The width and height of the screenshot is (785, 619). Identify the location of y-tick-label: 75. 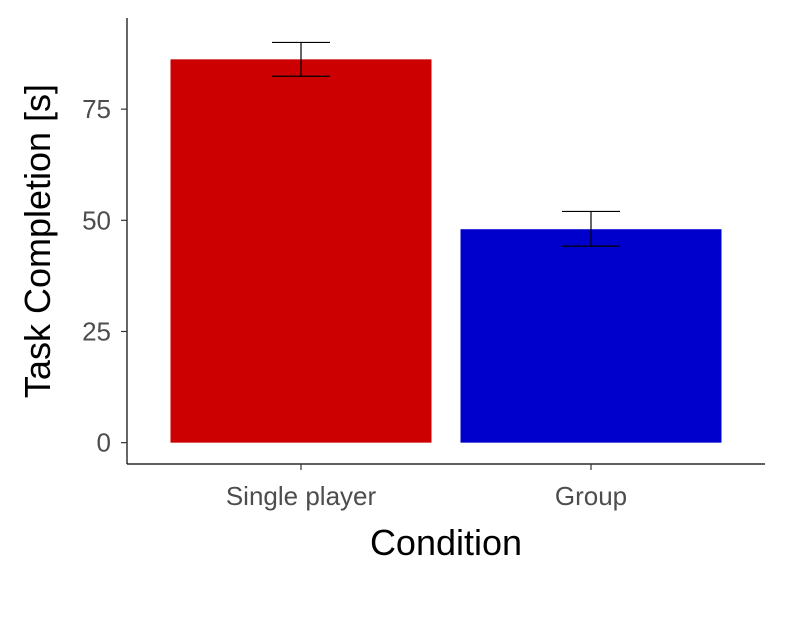
(96, 109).